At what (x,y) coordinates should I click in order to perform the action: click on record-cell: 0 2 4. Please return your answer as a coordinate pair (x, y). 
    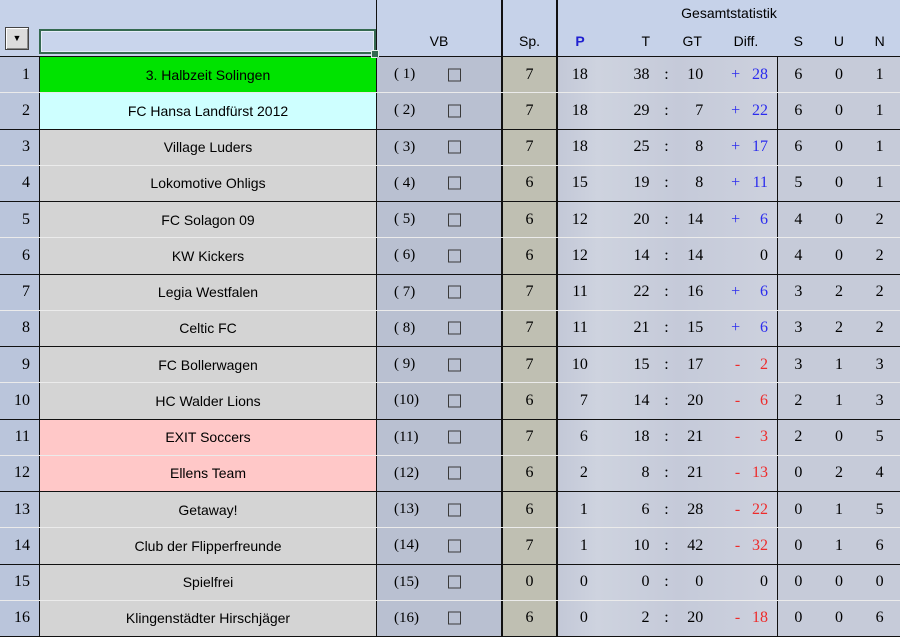
    Looking at the image, I should click on (839, 473).